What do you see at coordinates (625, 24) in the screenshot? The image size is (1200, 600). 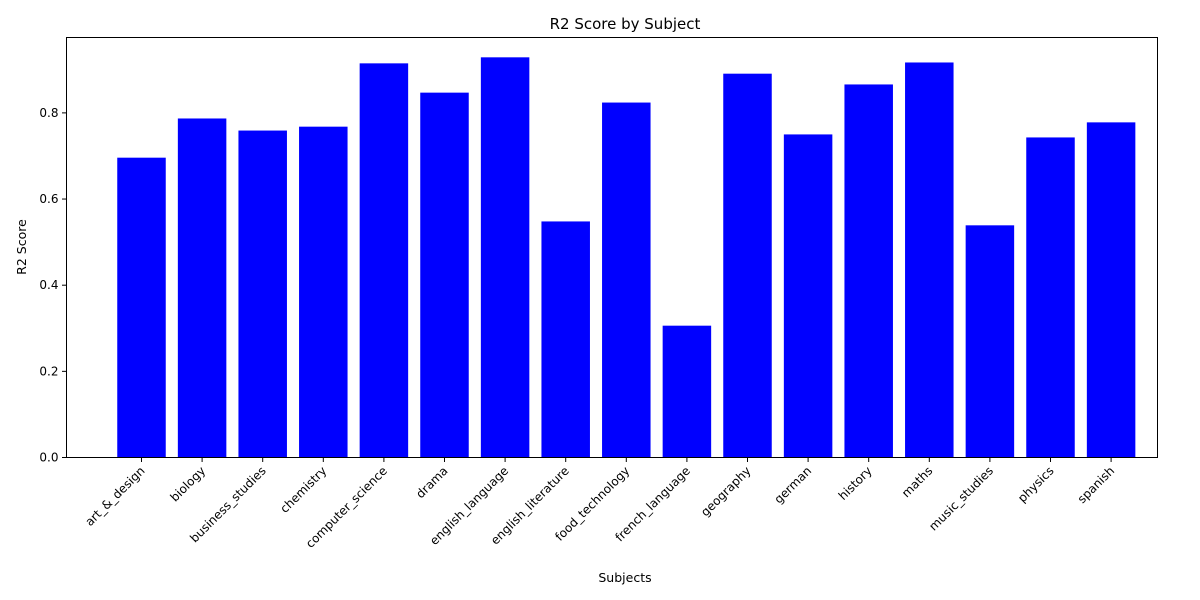 I see `chart-title: R2 Score by Subject` at bounding box center [625, 24].